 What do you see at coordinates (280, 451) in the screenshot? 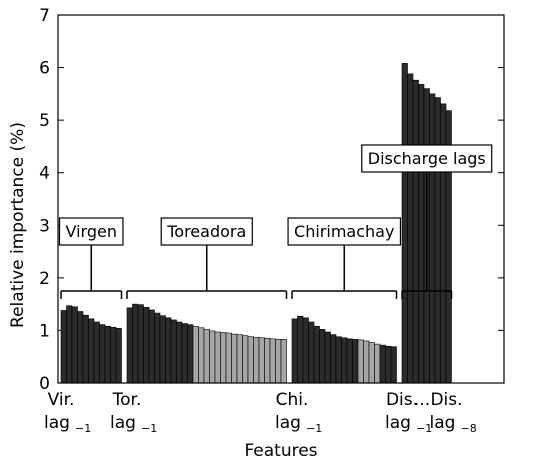
I see `x-axis-label: Features` at bounding box center [280, 451].